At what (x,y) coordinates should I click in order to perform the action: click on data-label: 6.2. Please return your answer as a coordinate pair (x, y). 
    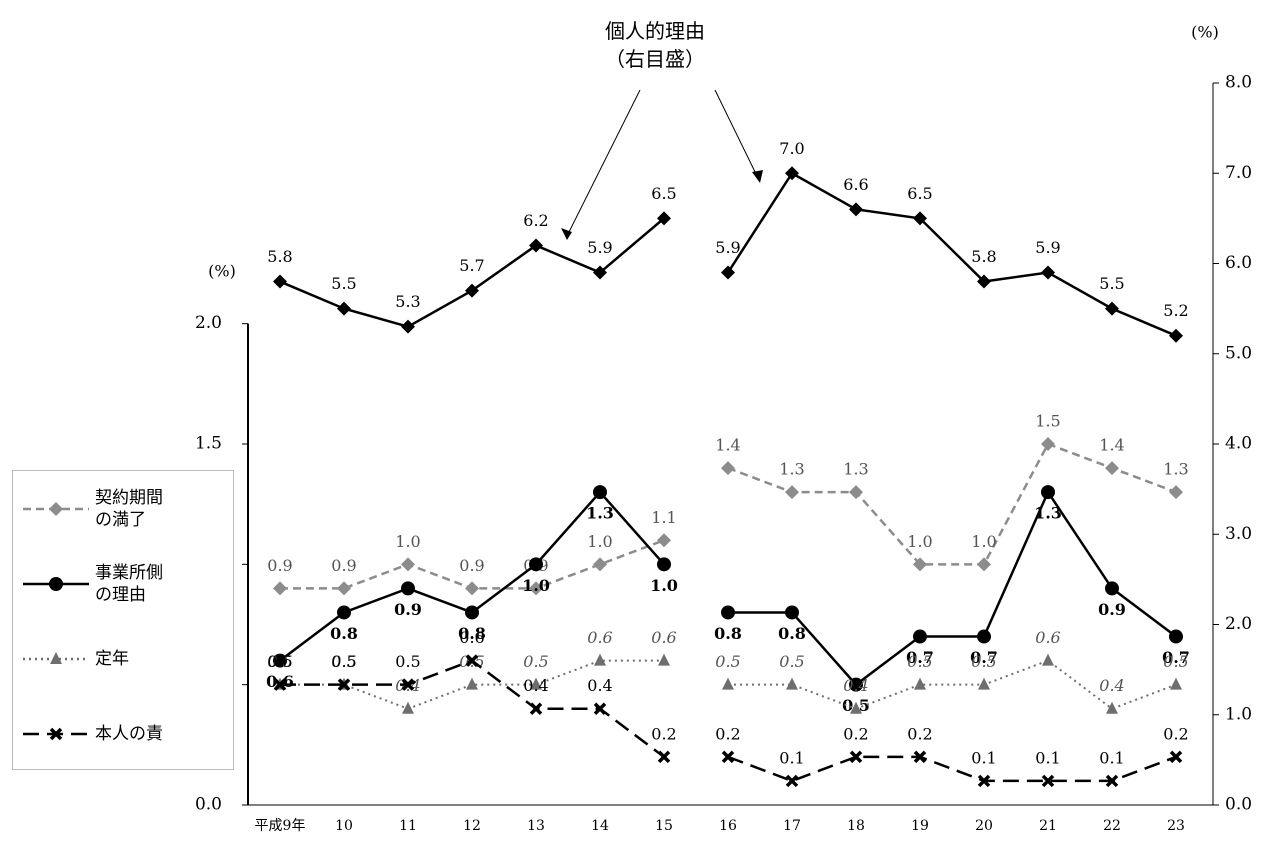
    Looking at the image, I should click on (535, 220).